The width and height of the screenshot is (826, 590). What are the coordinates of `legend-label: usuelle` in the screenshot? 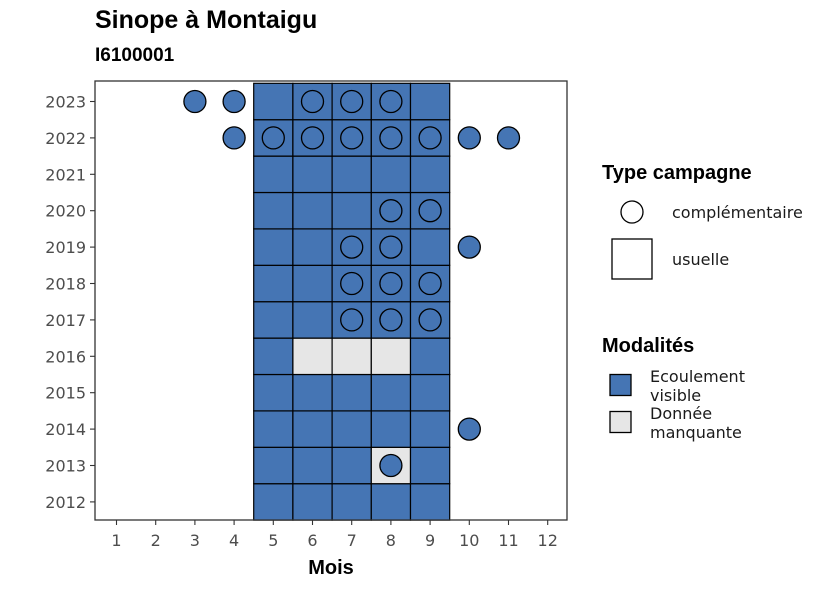 It's located at (700, 259).